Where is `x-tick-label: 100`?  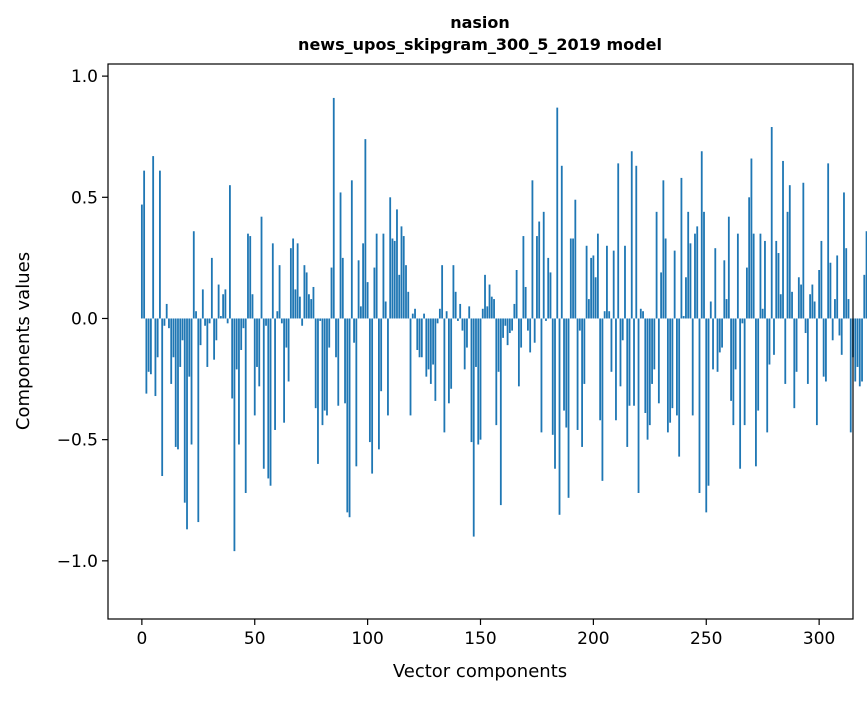
x-tick-label: 100 is located at coordinates (367, 639).